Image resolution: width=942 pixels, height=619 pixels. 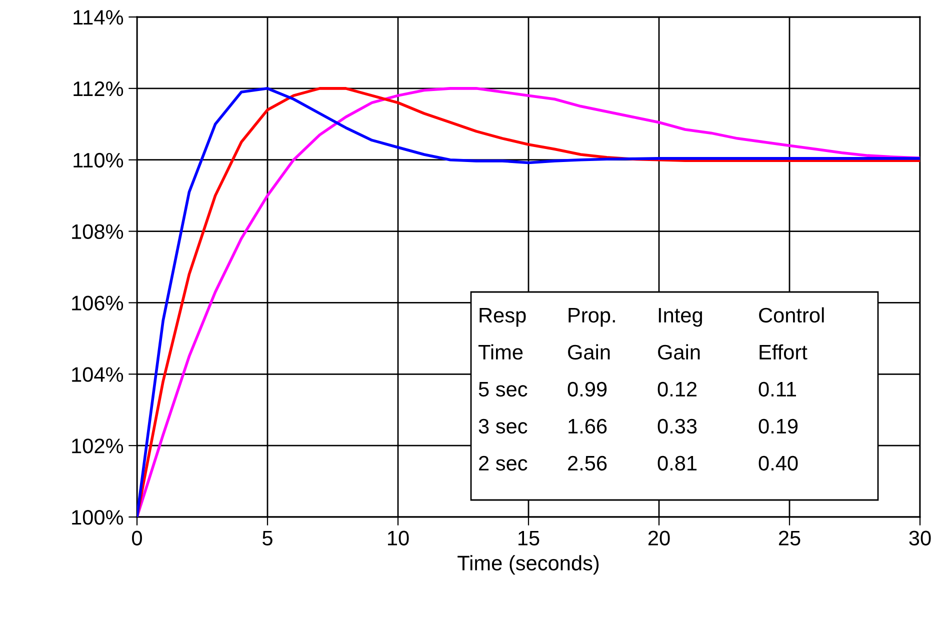 I want to click on annotation: Prop., so click(x=591, y=317).